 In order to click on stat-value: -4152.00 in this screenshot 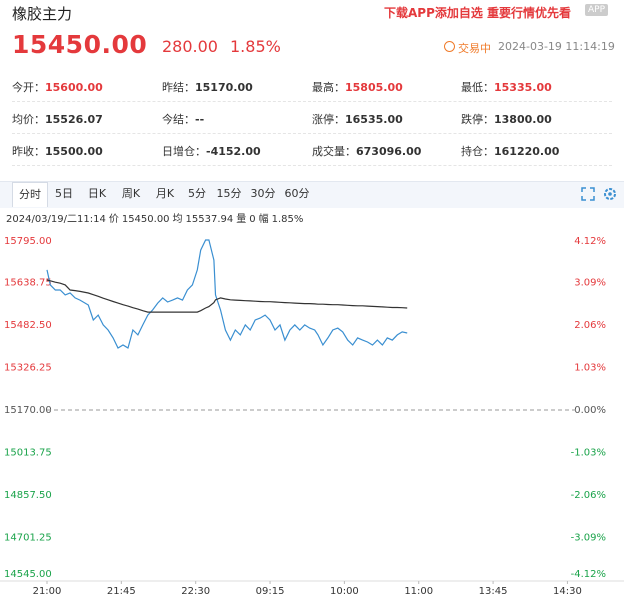, I will do `click(233, 151)`.